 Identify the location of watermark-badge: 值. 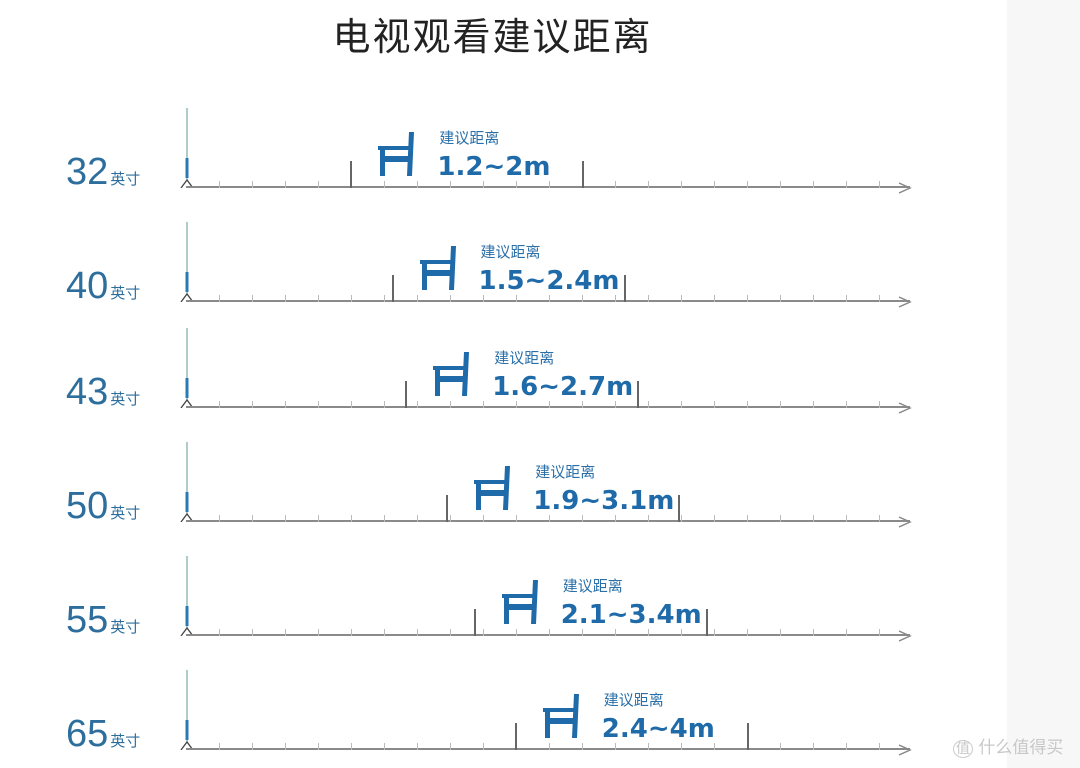
(963, 749).